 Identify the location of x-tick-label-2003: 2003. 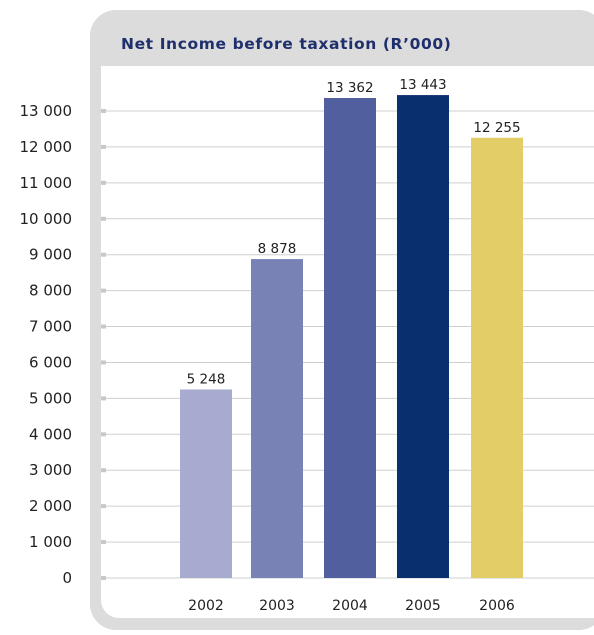
(277, 606).